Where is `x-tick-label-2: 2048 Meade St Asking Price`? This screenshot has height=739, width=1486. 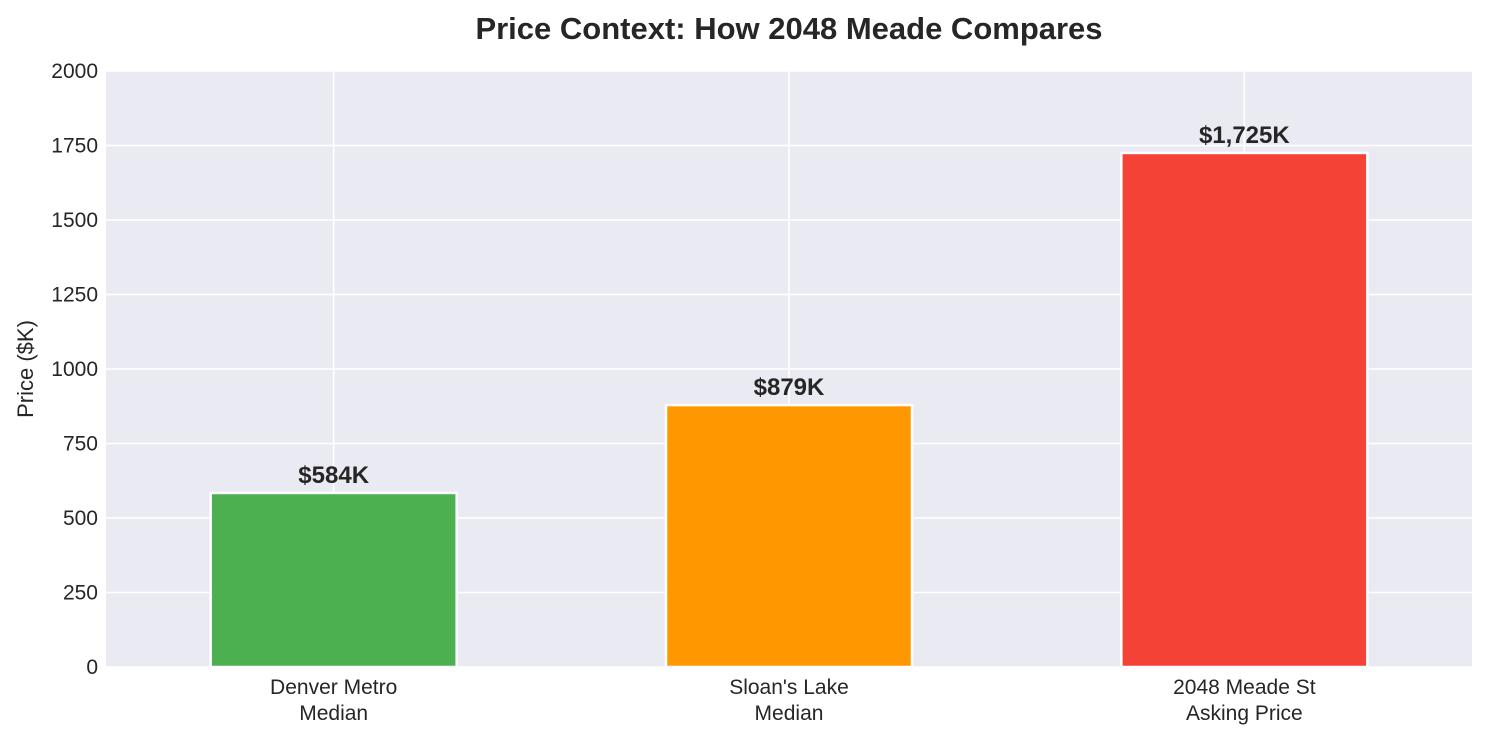 x-tick-label-2: 2048 Meade St Asking Price is located at coordinates (1244, 700).